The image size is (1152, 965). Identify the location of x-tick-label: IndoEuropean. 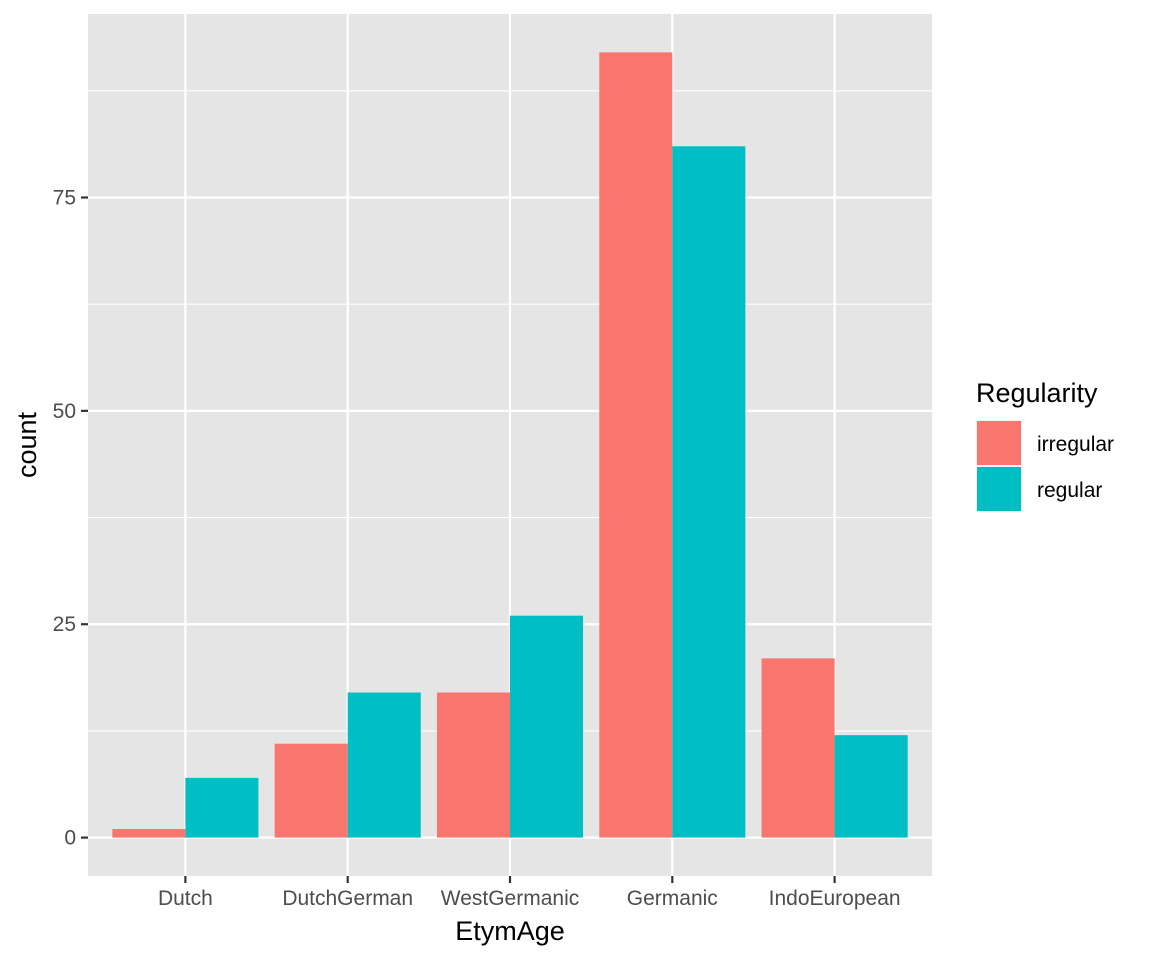
(835, 898).